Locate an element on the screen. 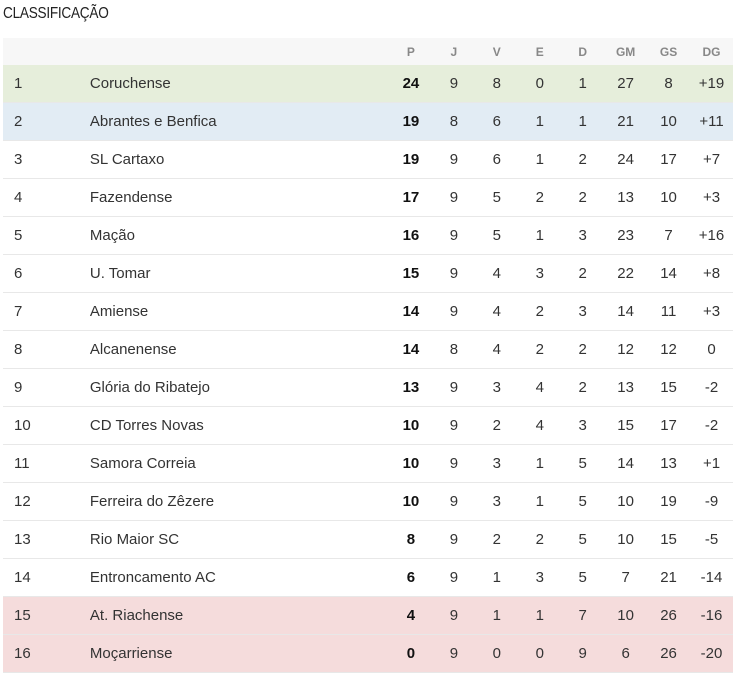 This screenshot has height=673, width=733. position: 4 is located at coordinates (18, 197).